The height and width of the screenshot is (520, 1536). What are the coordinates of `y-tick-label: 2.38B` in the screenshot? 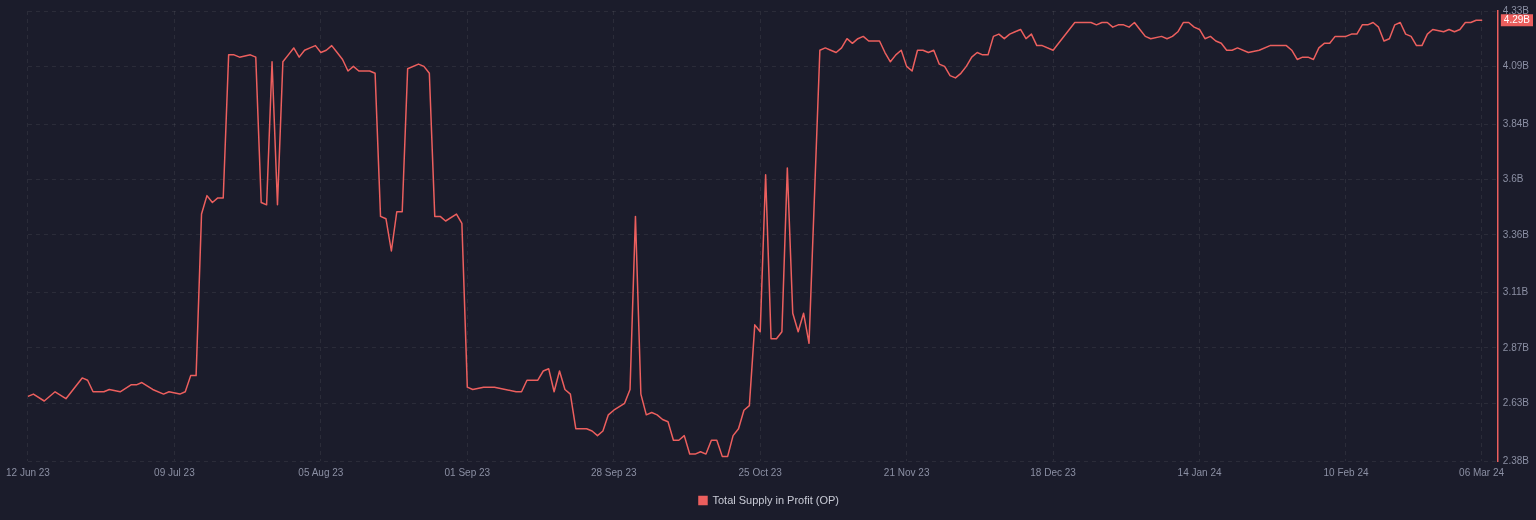 It's located at (1516, 460).